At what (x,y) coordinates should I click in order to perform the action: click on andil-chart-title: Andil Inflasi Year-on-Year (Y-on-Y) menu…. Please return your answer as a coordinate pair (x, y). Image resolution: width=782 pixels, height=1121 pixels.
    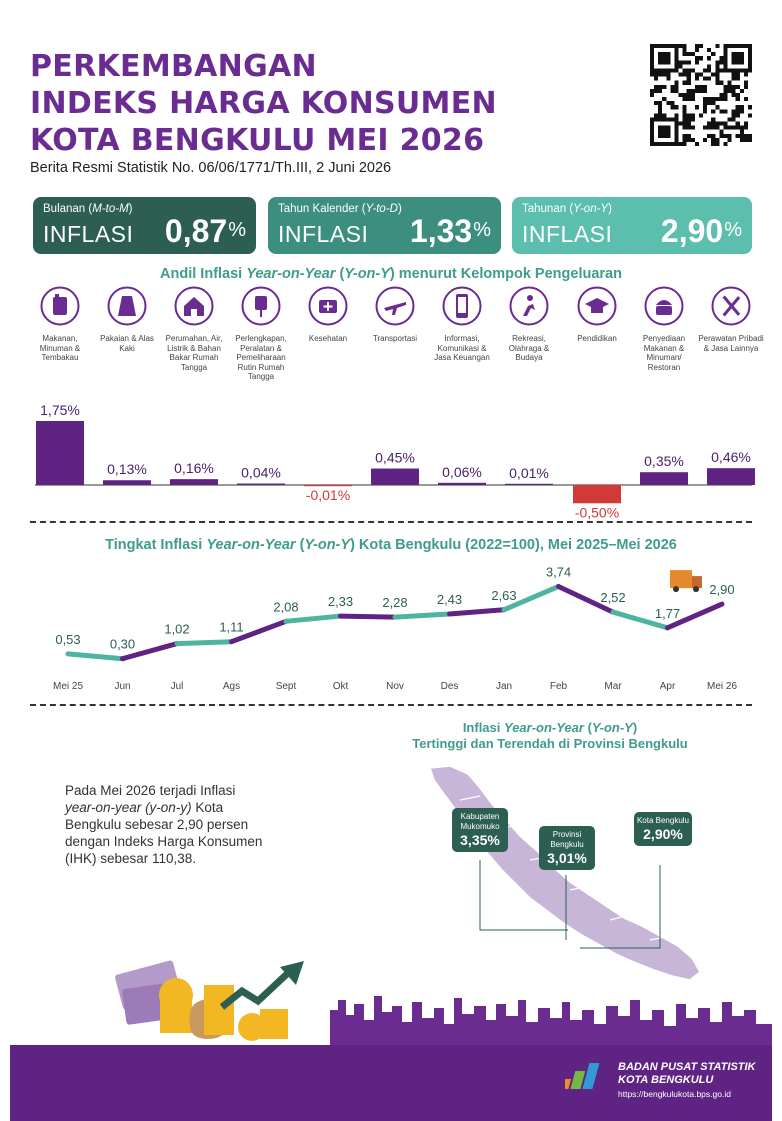
    Looking at the image, I should click on (391, 274).